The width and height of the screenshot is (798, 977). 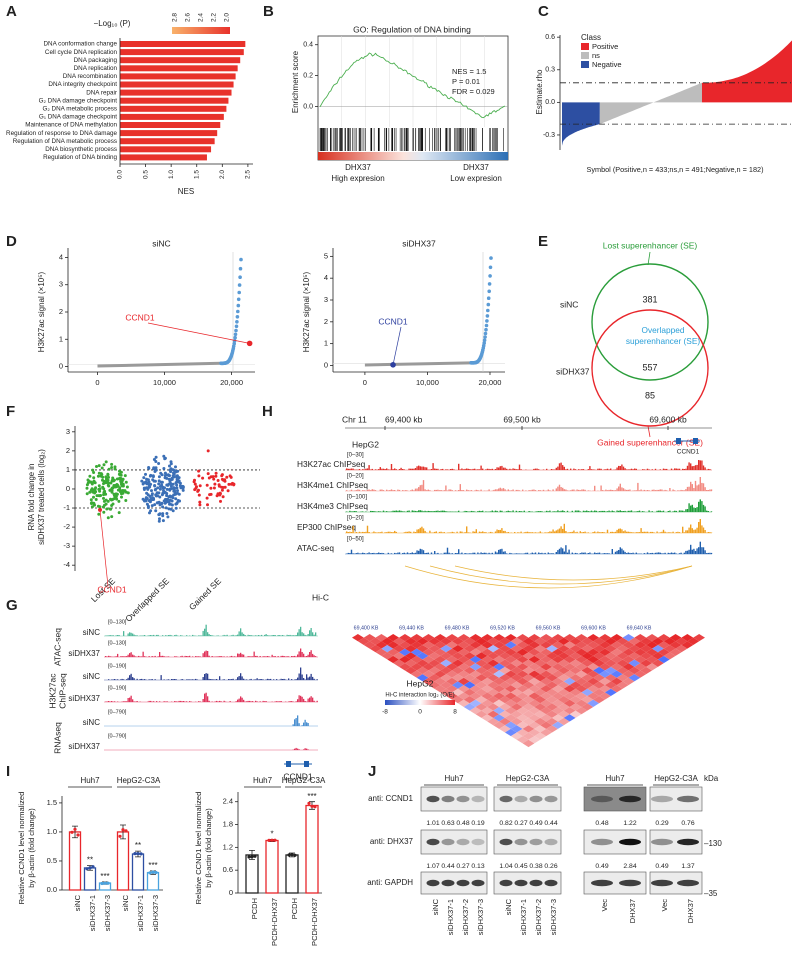 What do you see at coordinates (326, 277) in the screenshot?
I see `y-tick-label: 4` at bounding box center [326, 277].